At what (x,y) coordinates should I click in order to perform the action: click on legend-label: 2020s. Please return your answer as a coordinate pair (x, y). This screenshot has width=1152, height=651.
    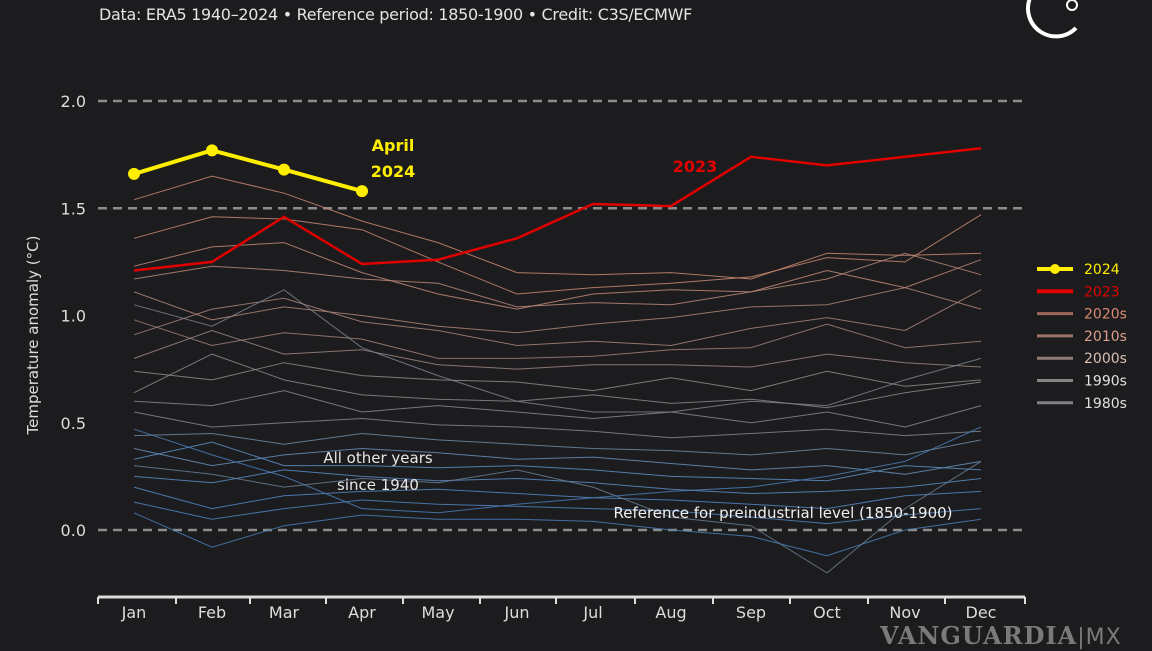
    Looking at the image, I should click on (1105, 315).